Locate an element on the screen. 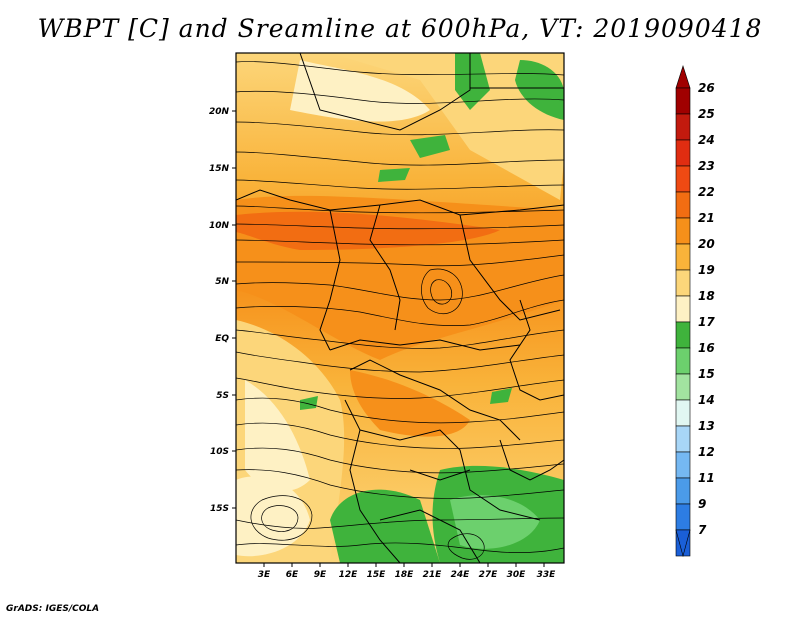 This screenshot has height=618, width=800. lon-label: 24E is located at coordinates (461, 575).